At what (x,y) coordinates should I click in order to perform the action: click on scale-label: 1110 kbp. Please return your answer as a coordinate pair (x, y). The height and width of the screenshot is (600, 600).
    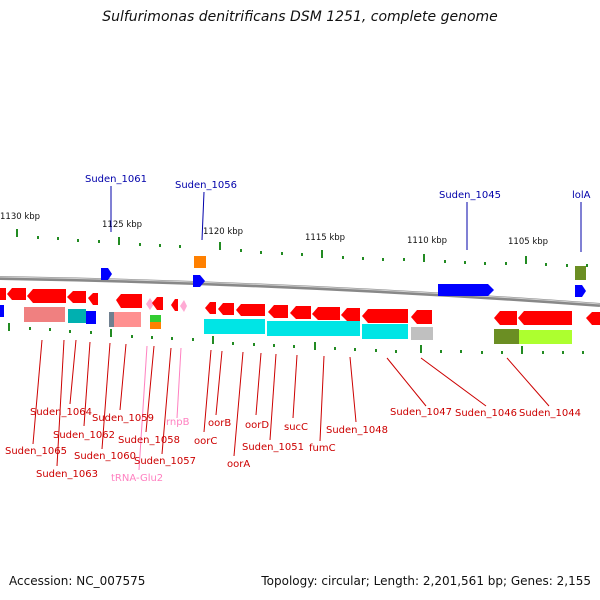
    Looking at the image, I should click on (427, 241).